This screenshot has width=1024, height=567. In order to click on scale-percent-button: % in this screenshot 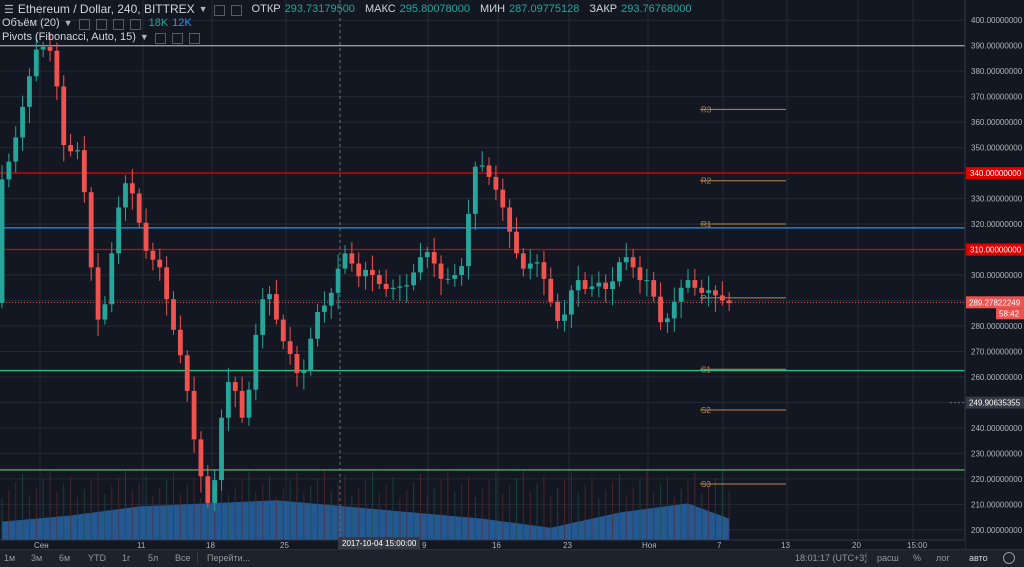, I will do `click(917, 558)`.